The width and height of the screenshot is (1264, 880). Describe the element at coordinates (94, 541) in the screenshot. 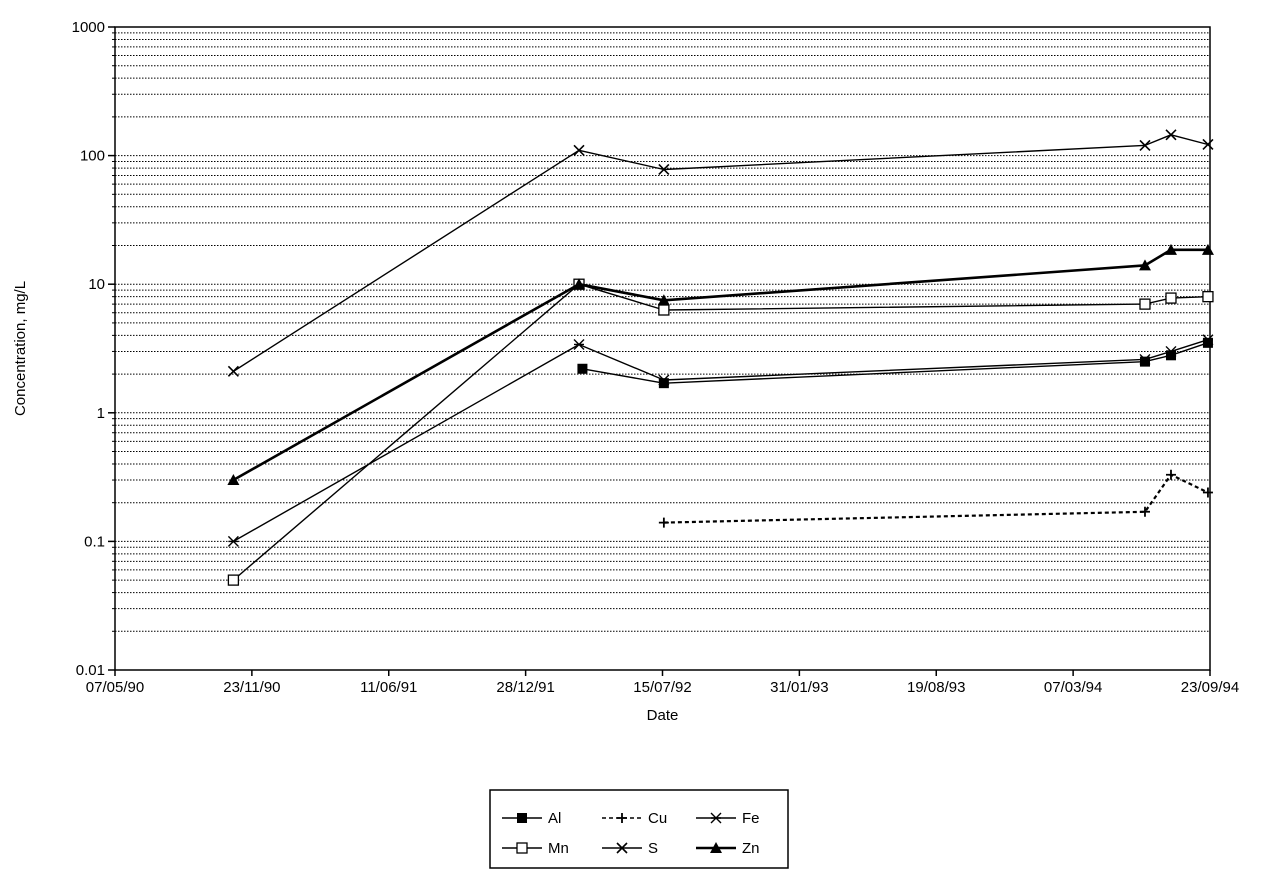

I see `y-tick-label: 0.1` at that location.